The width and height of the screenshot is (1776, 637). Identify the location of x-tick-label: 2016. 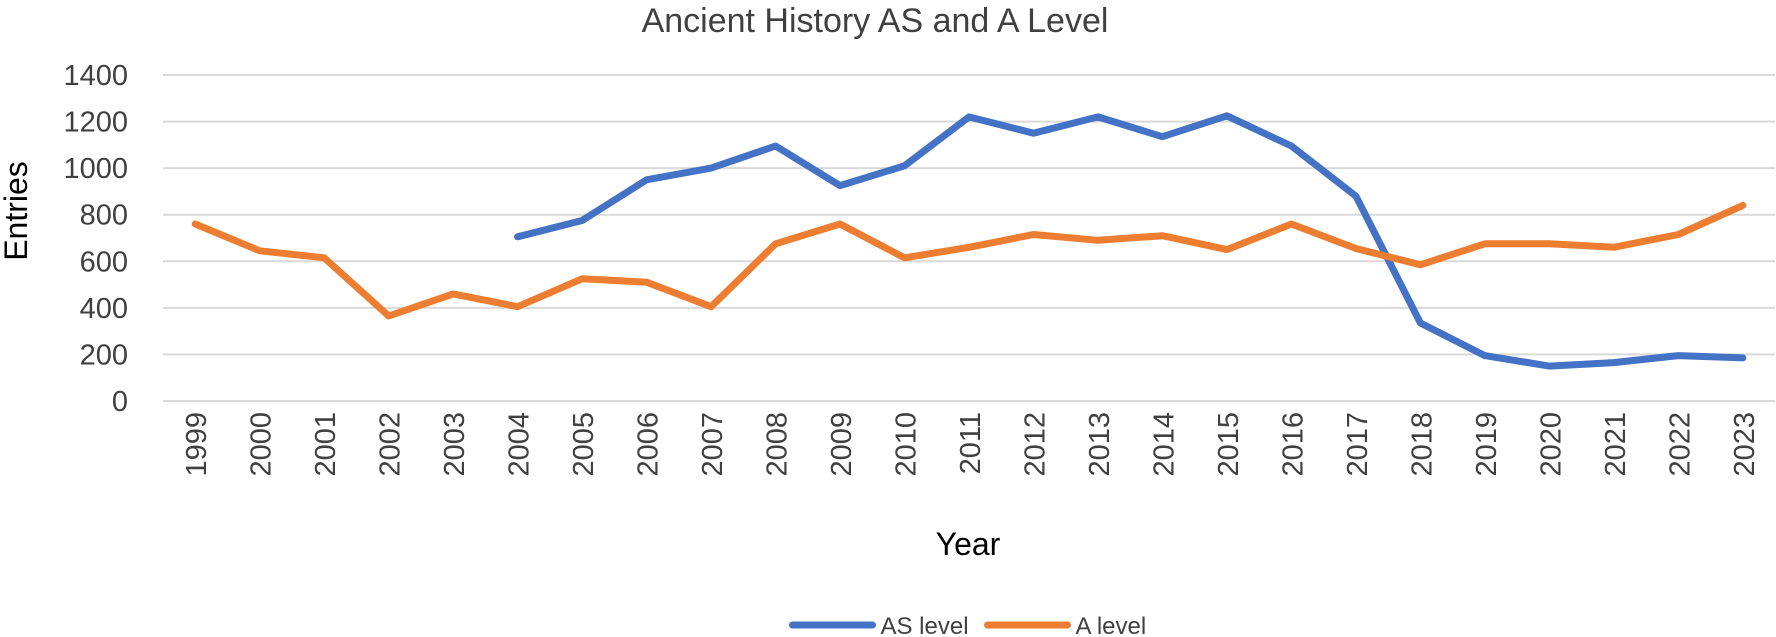
(1293, 444).